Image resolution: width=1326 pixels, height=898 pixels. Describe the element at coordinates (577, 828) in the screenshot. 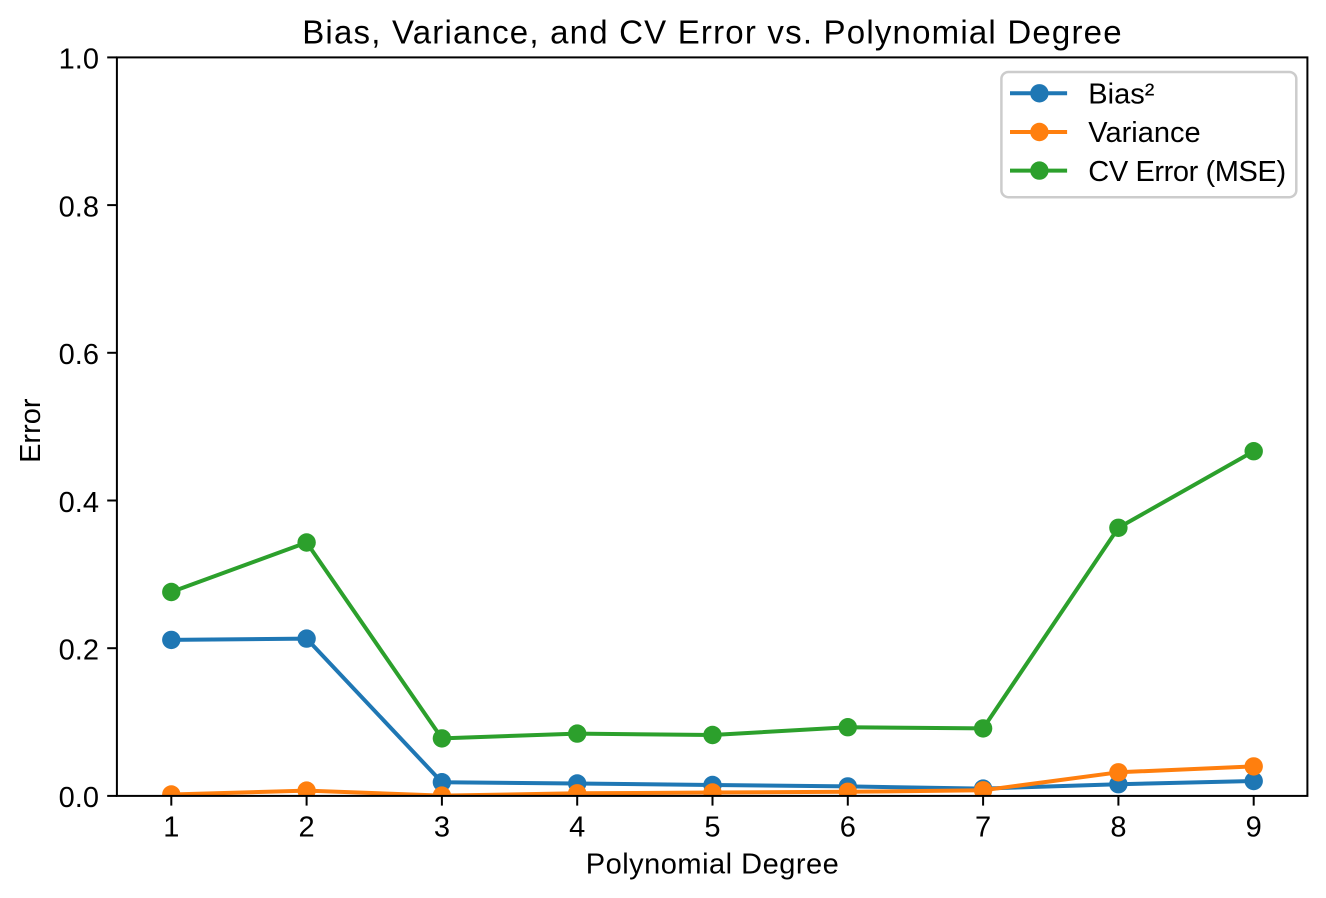

I see `svg-text: 4` at that location.